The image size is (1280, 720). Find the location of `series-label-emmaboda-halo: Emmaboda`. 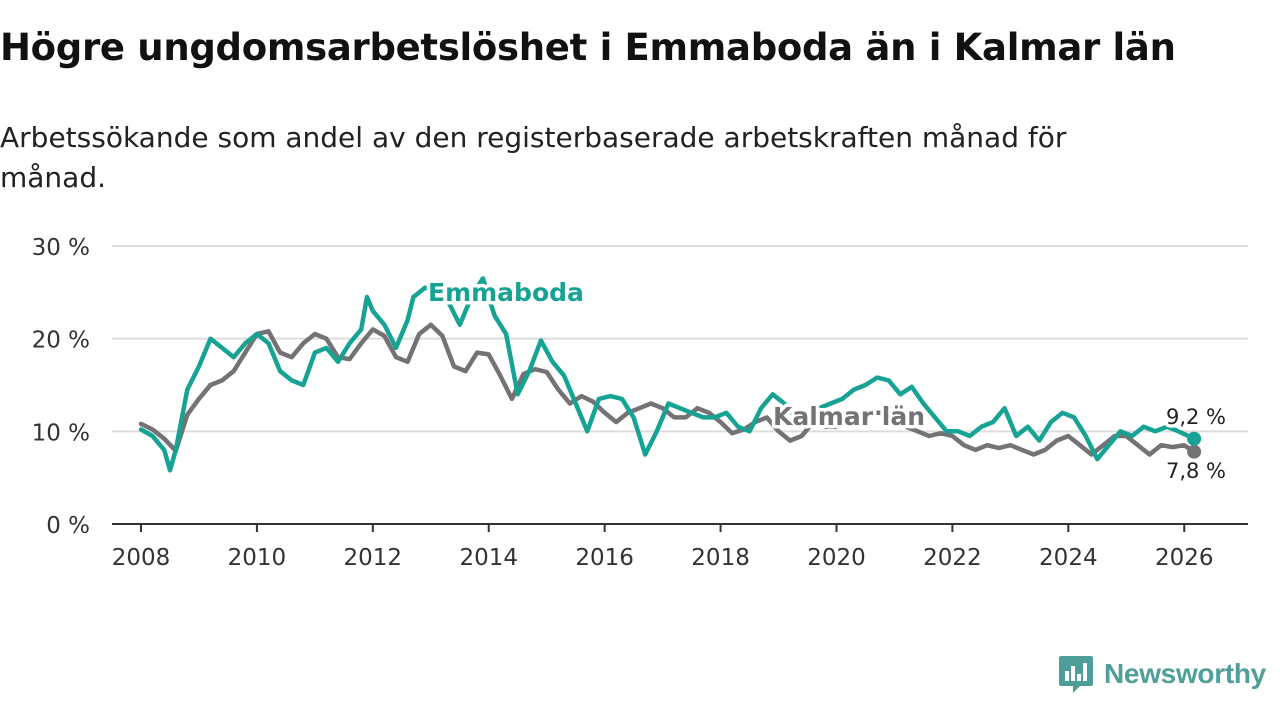

series-label-emmaboda-halo: Emmaboda is located at coordinates (506, 292).